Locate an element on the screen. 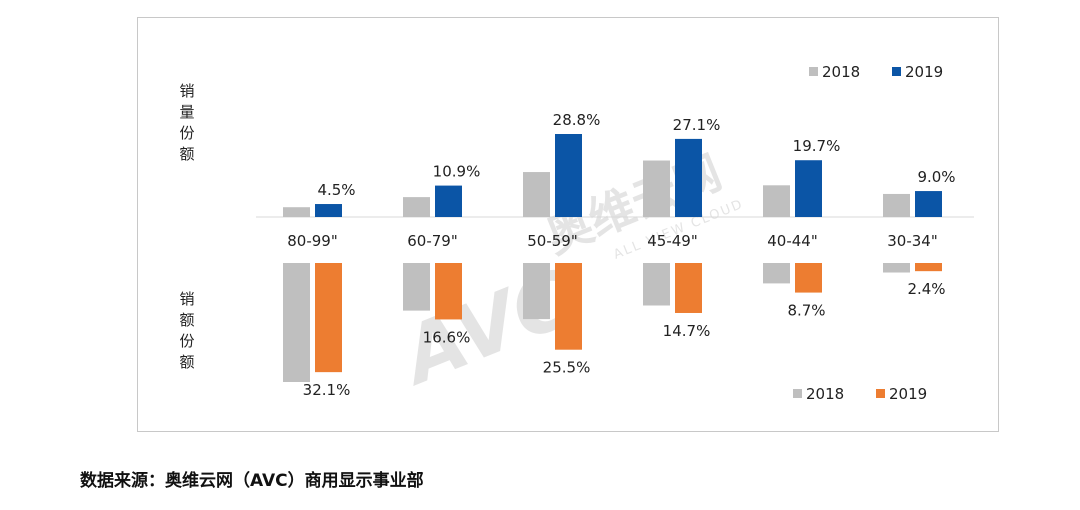 The width and height of the screenshot is (1080, 510). legend-revenue-label-2019: 2019 is located at coordinates (908, 394).